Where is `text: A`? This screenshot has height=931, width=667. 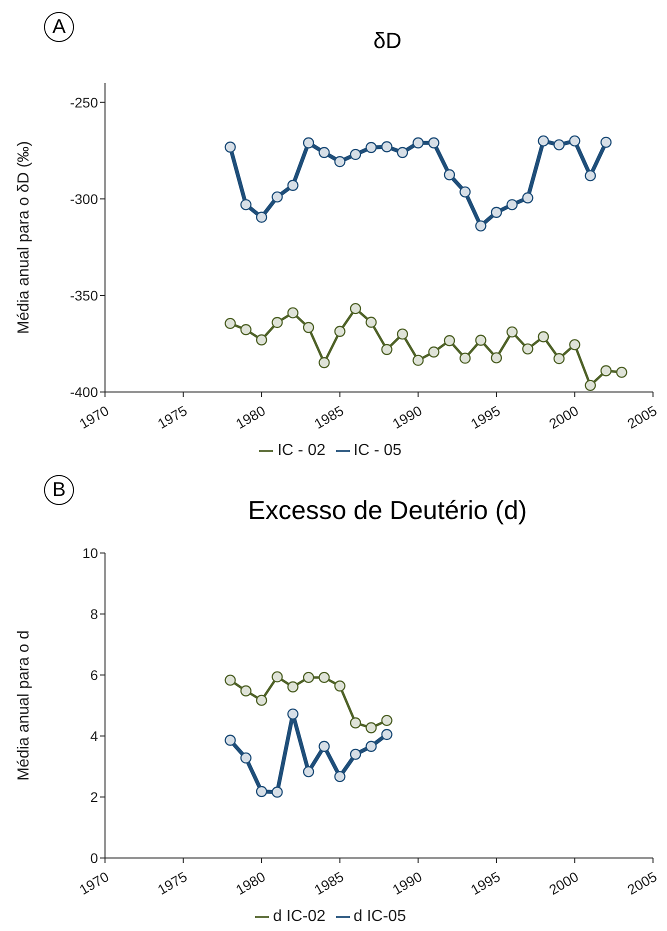 text: A is located at coordinates (59, 27).